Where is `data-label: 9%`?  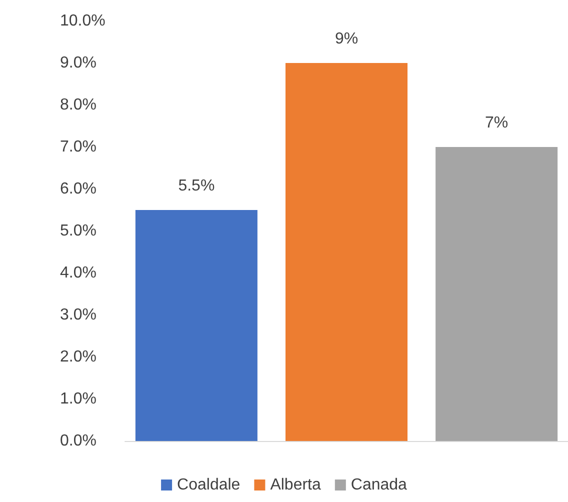
data-label: 9% is located at coordinates (346, 39).